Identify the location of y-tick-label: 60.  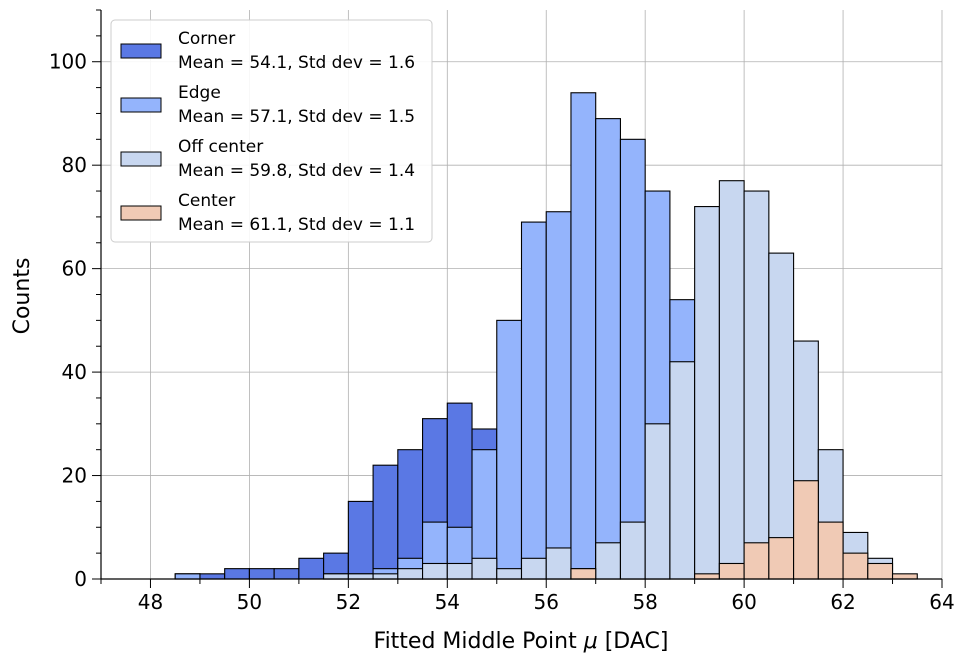
(74, 269).